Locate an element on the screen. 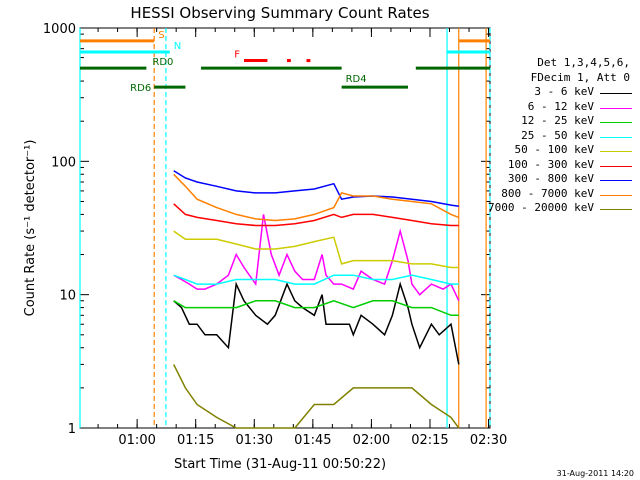  flag-bar-label: RD4 is located at coordinates (356, 79).